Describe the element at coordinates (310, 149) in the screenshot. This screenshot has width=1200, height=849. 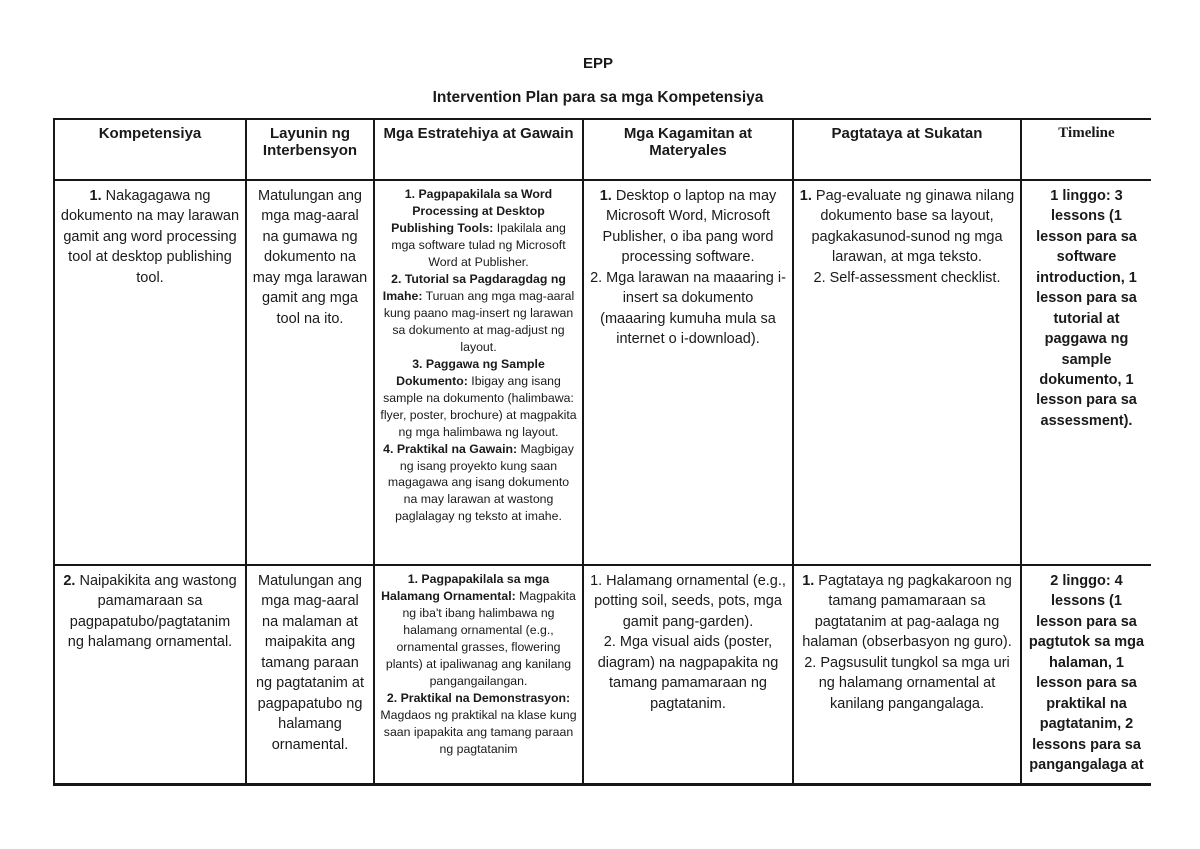
I see `column-header-layunin: Layunin ng Interbensyon` at that location.